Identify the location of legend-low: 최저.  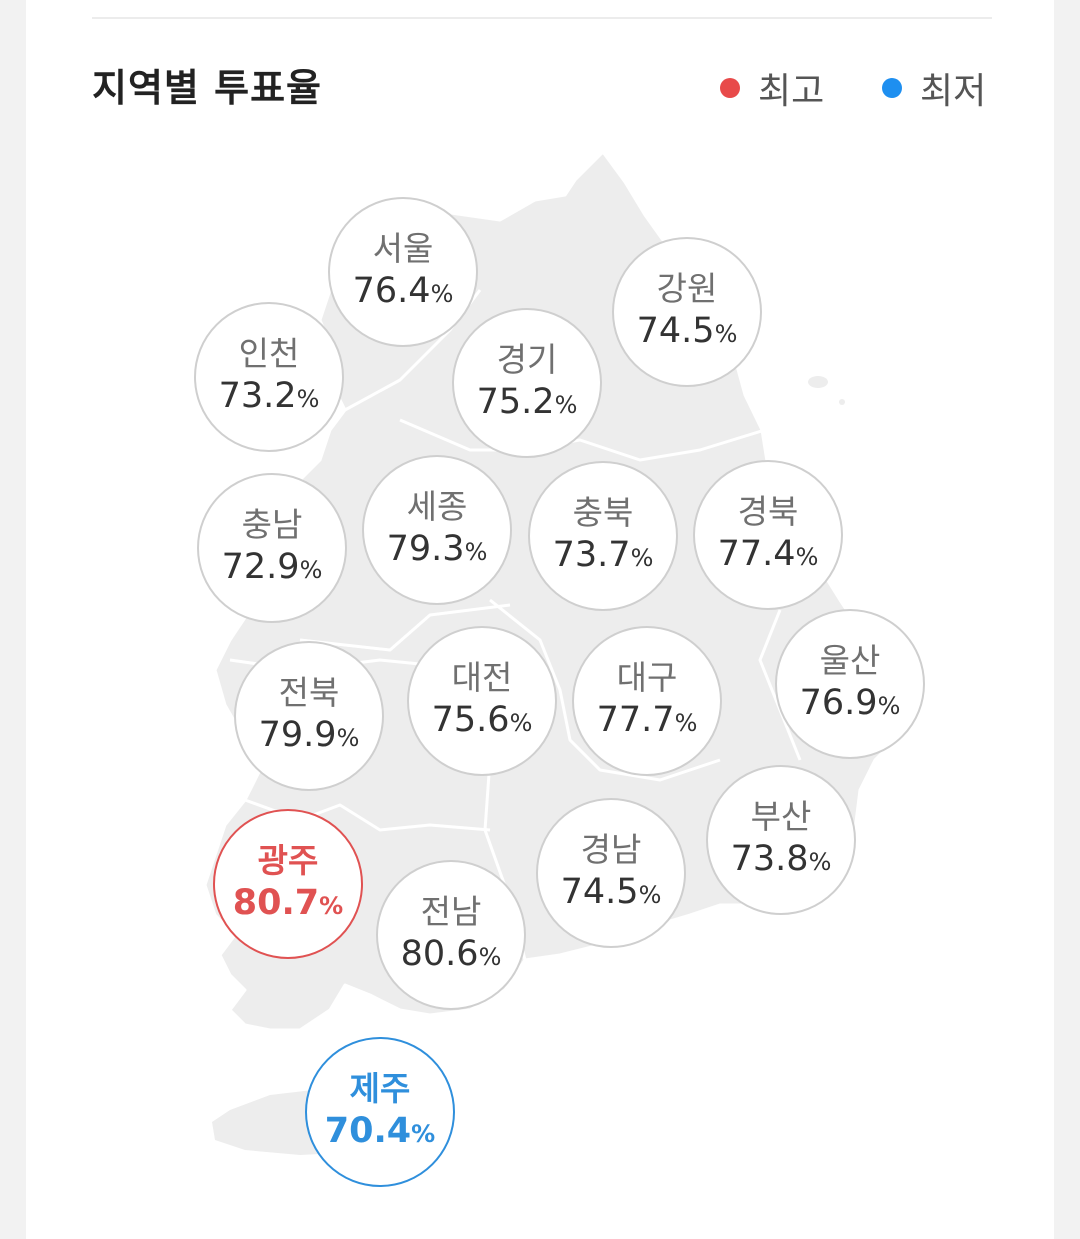
(934, 88).